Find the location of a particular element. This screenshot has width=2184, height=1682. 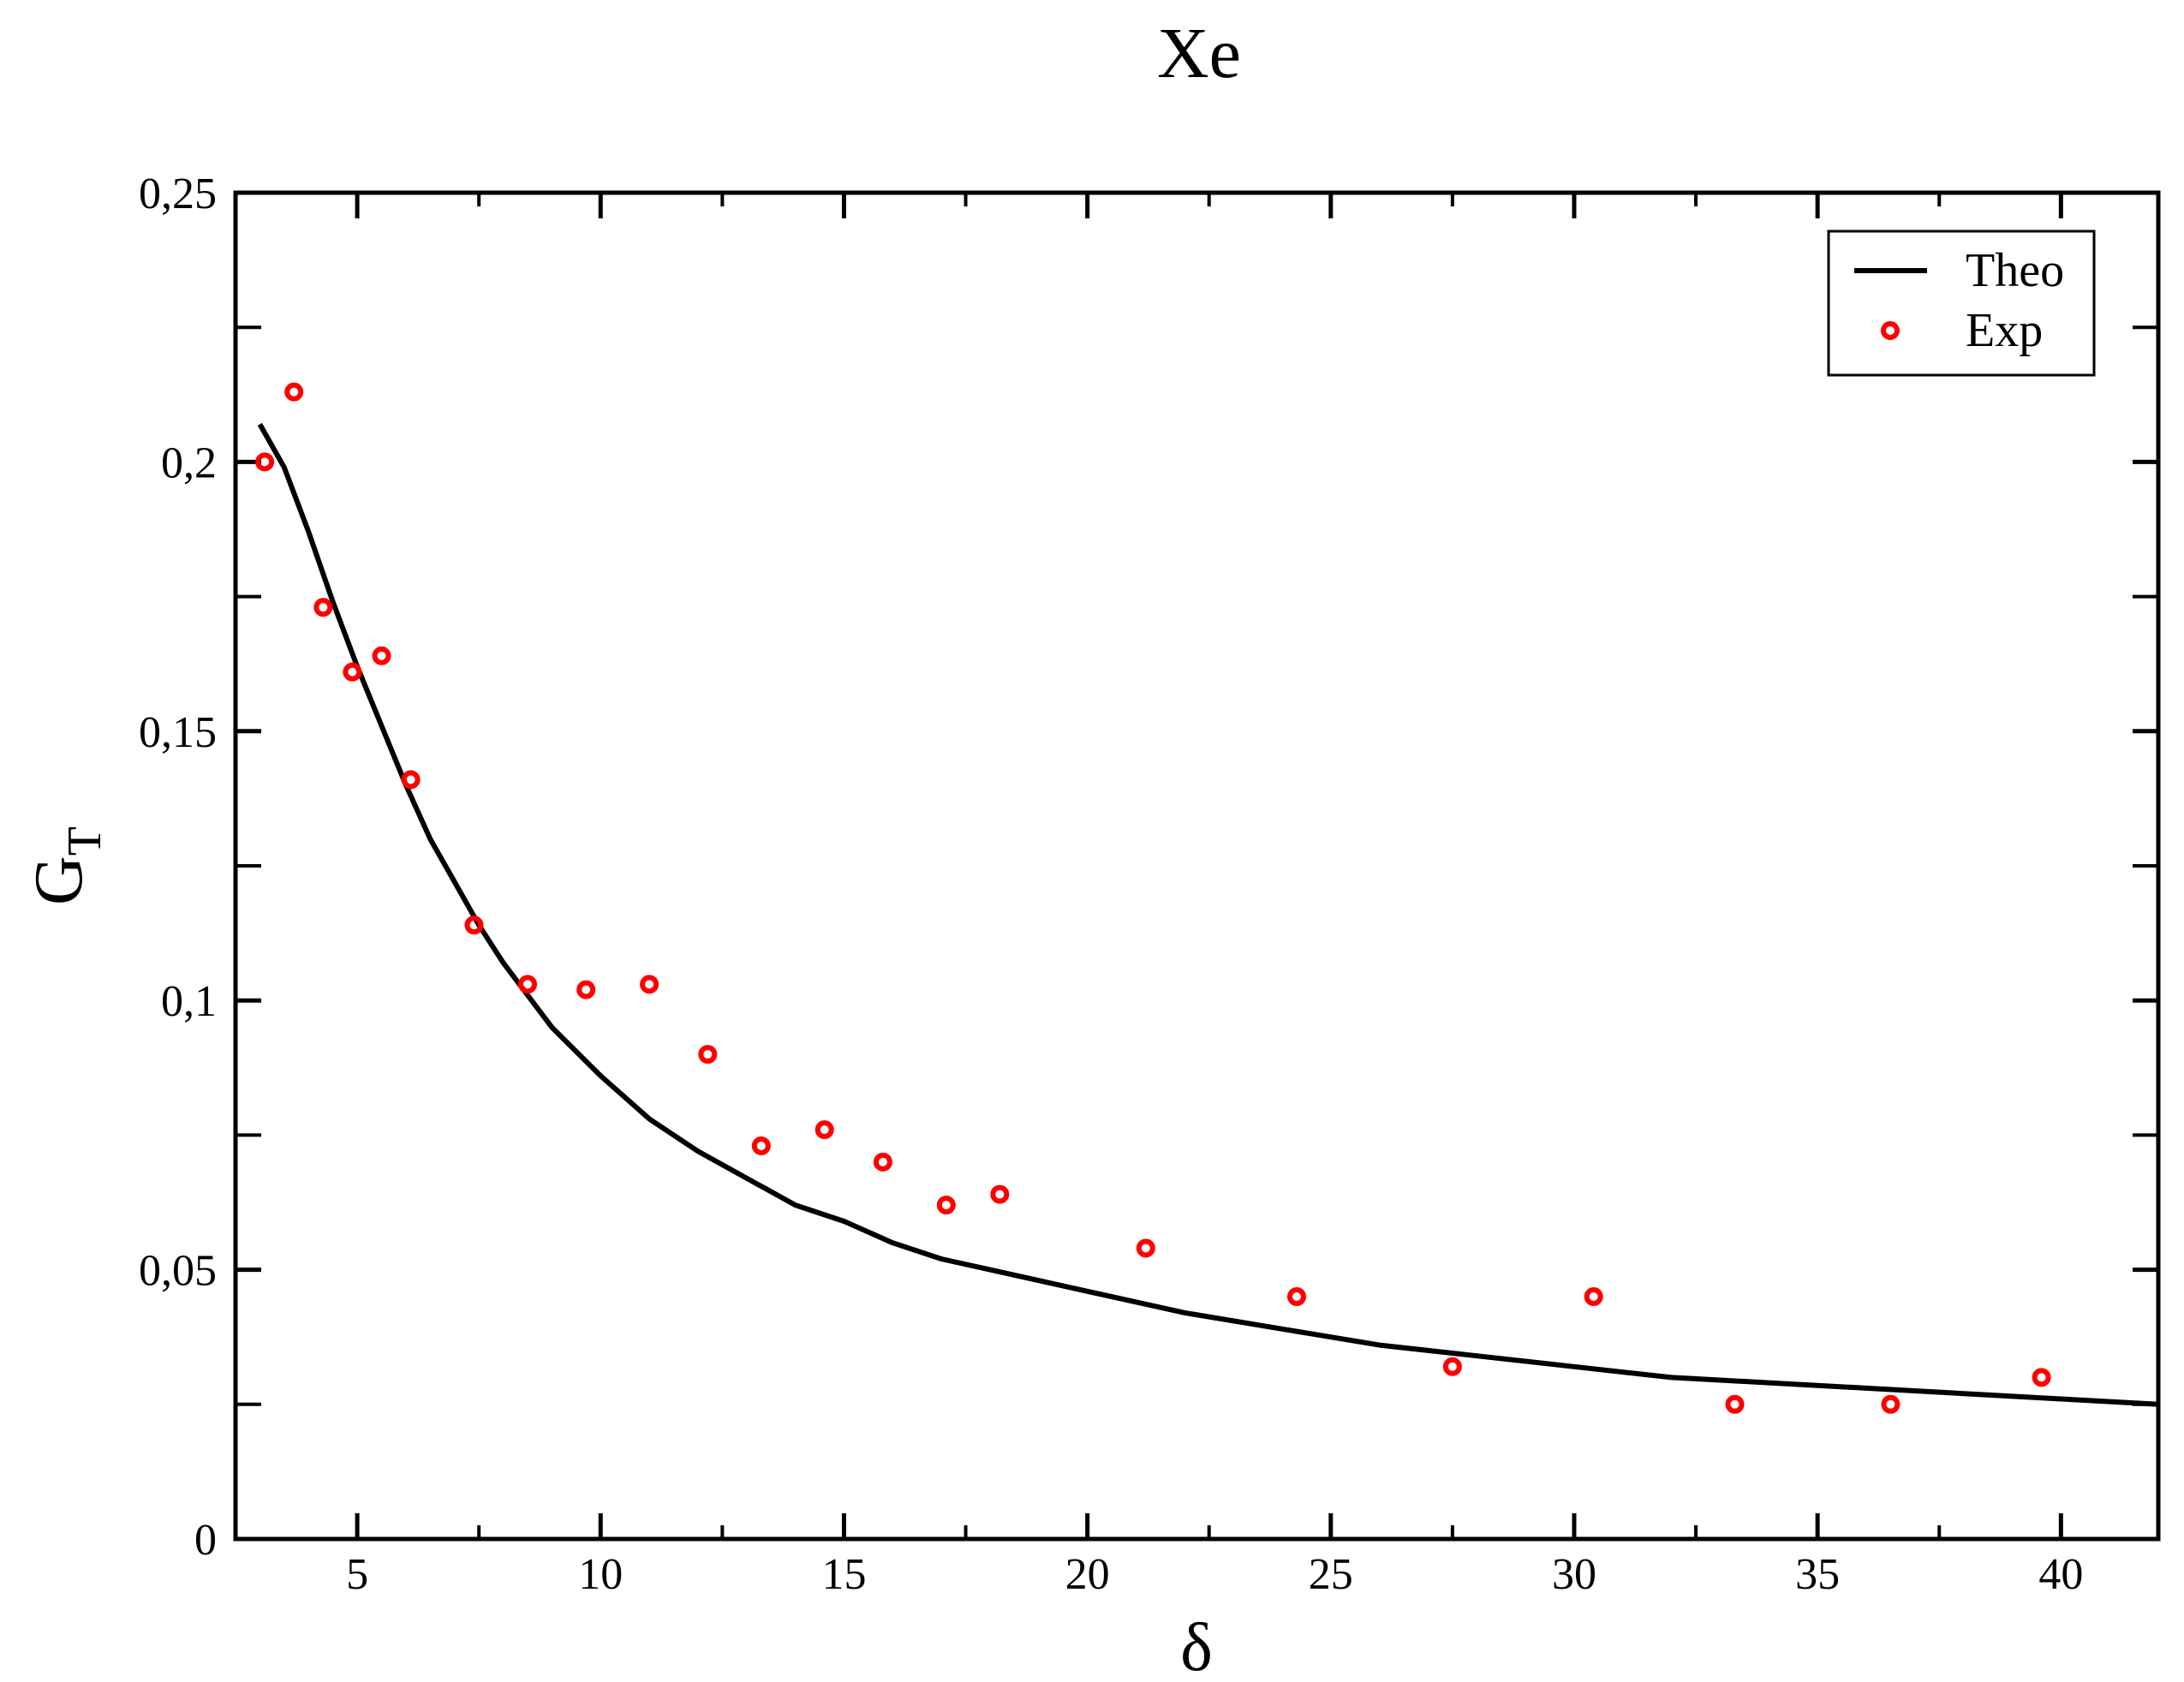

x-axis-label: δ is located at coordinates (1196, 1646).